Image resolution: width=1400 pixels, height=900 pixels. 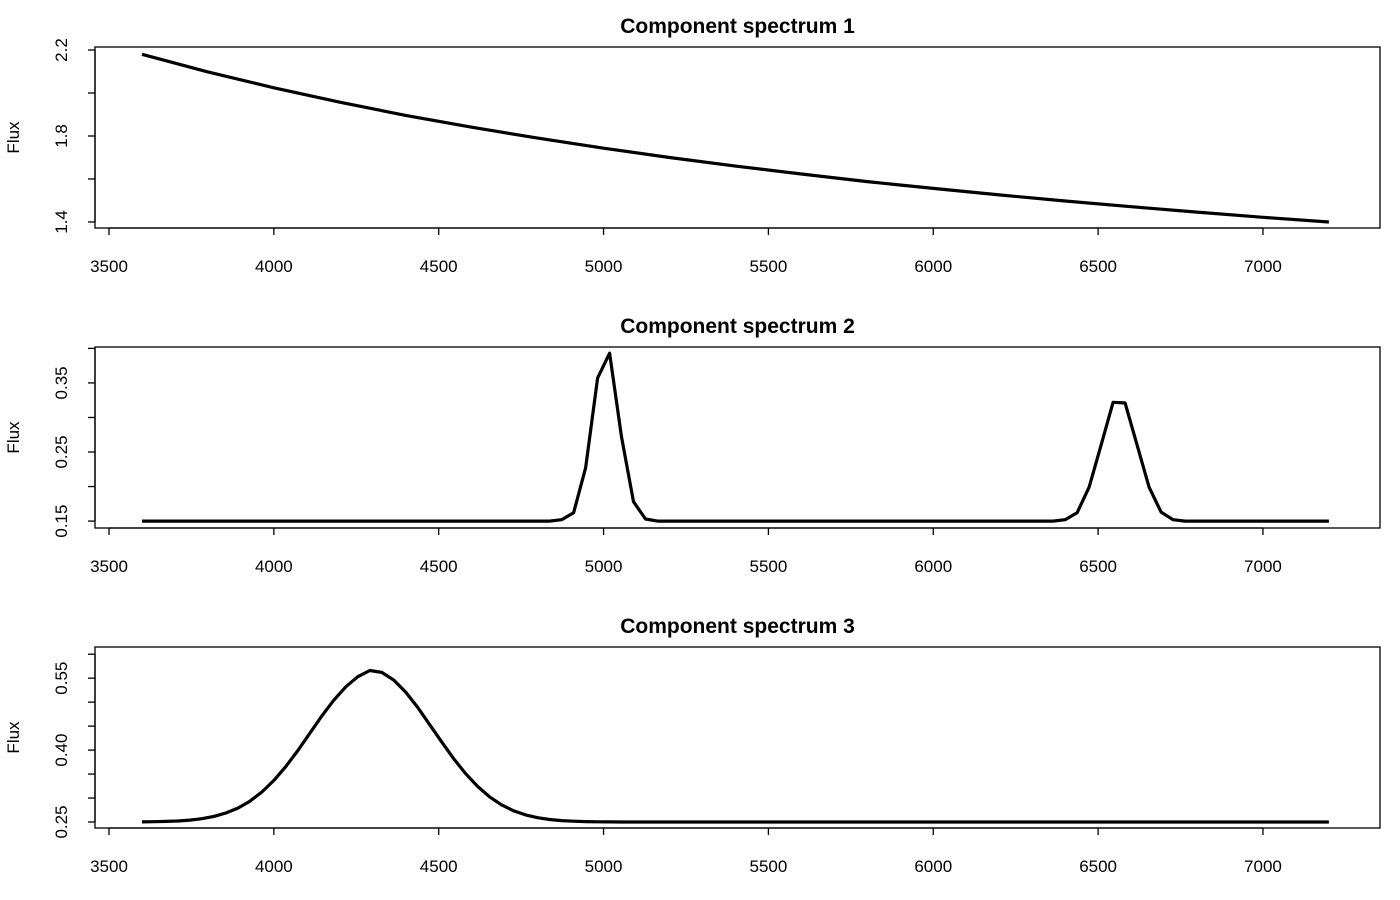 What do you see at coordinates (735, 746) in the screenshot?
I see `spectrum-line` at bounding box center [735, 746].